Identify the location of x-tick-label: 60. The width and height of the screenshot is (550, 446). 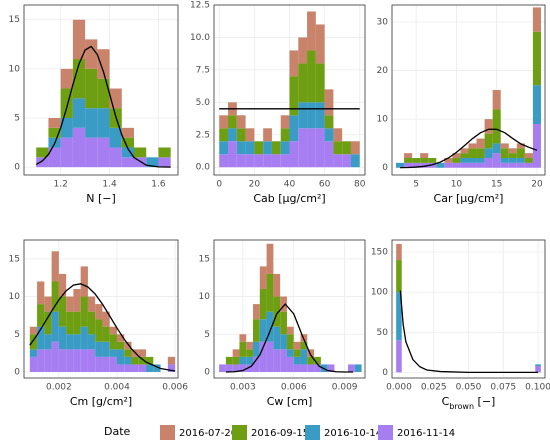
(325, 185).